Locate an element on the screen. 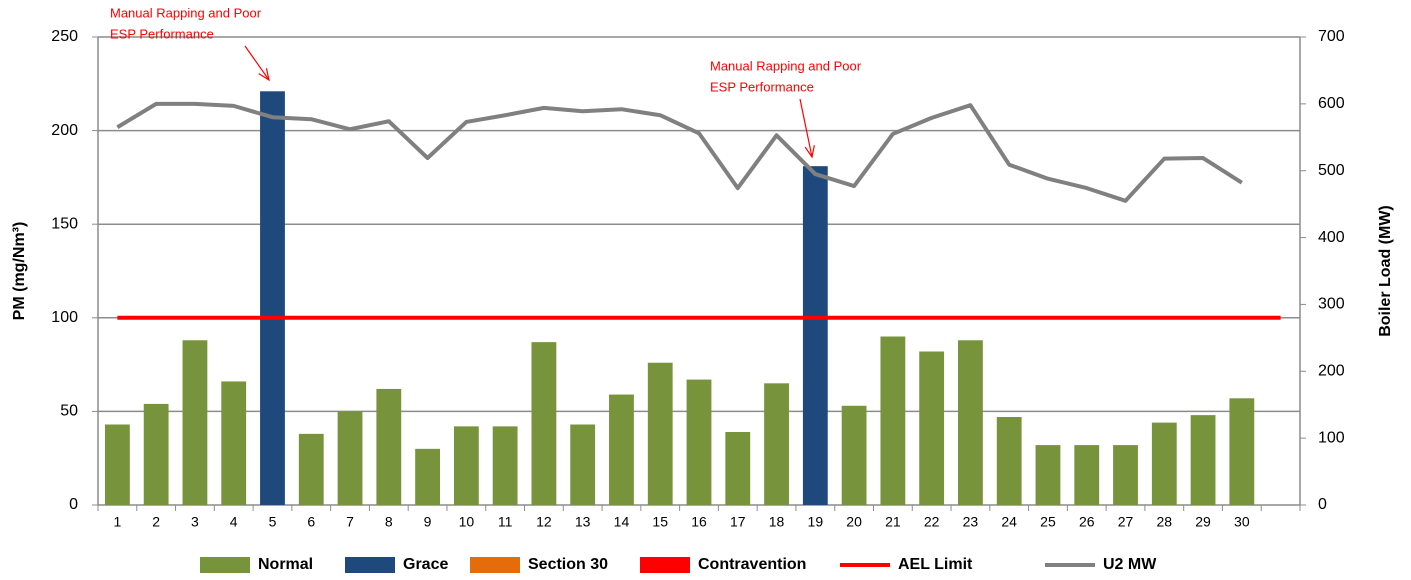  x-tick-label: 20 is located at coordinates (854, 522).